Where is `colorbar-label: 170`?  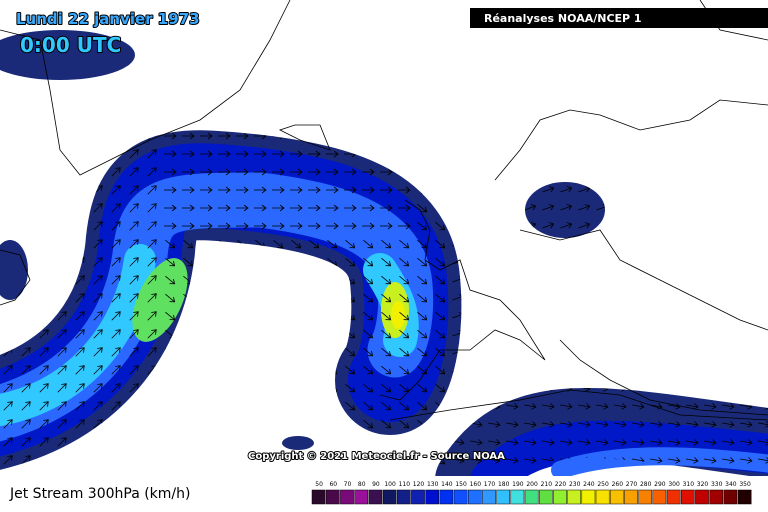 colorbar-label: 170 is located at coordinates (490, 484).